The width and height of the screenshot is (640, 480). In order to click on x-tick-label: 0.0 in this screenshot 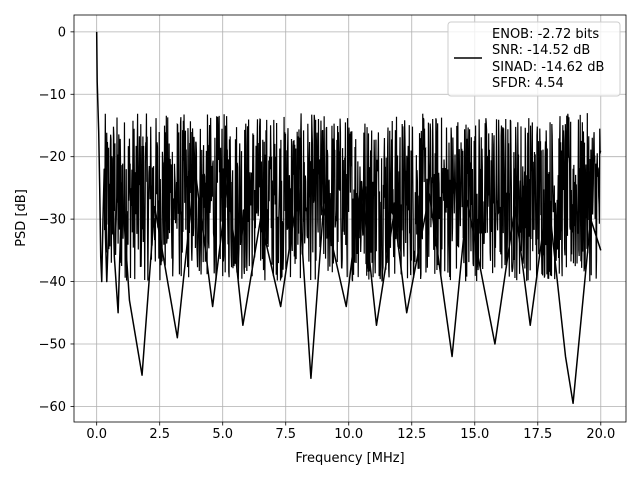, I will do `click(96, 434)`.